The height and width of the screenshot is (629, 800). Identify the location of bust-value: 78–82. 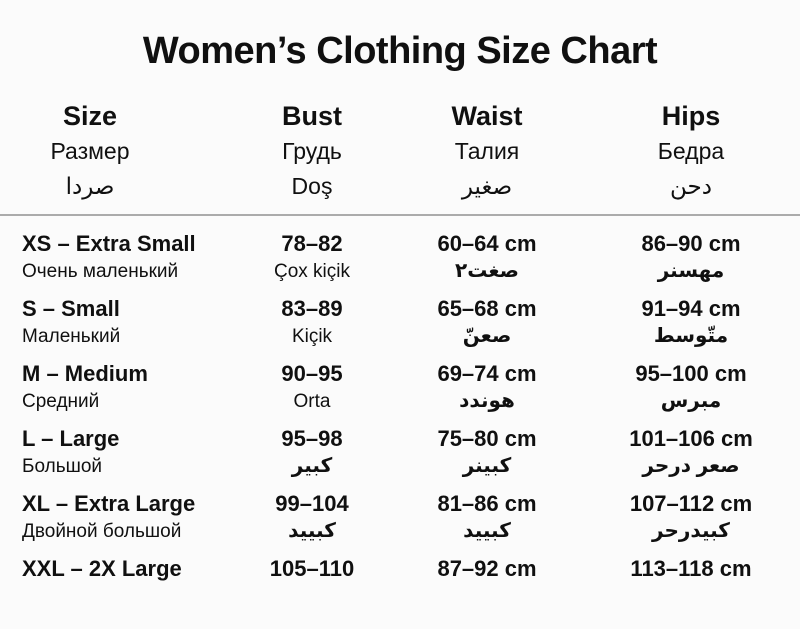
(312, 244).